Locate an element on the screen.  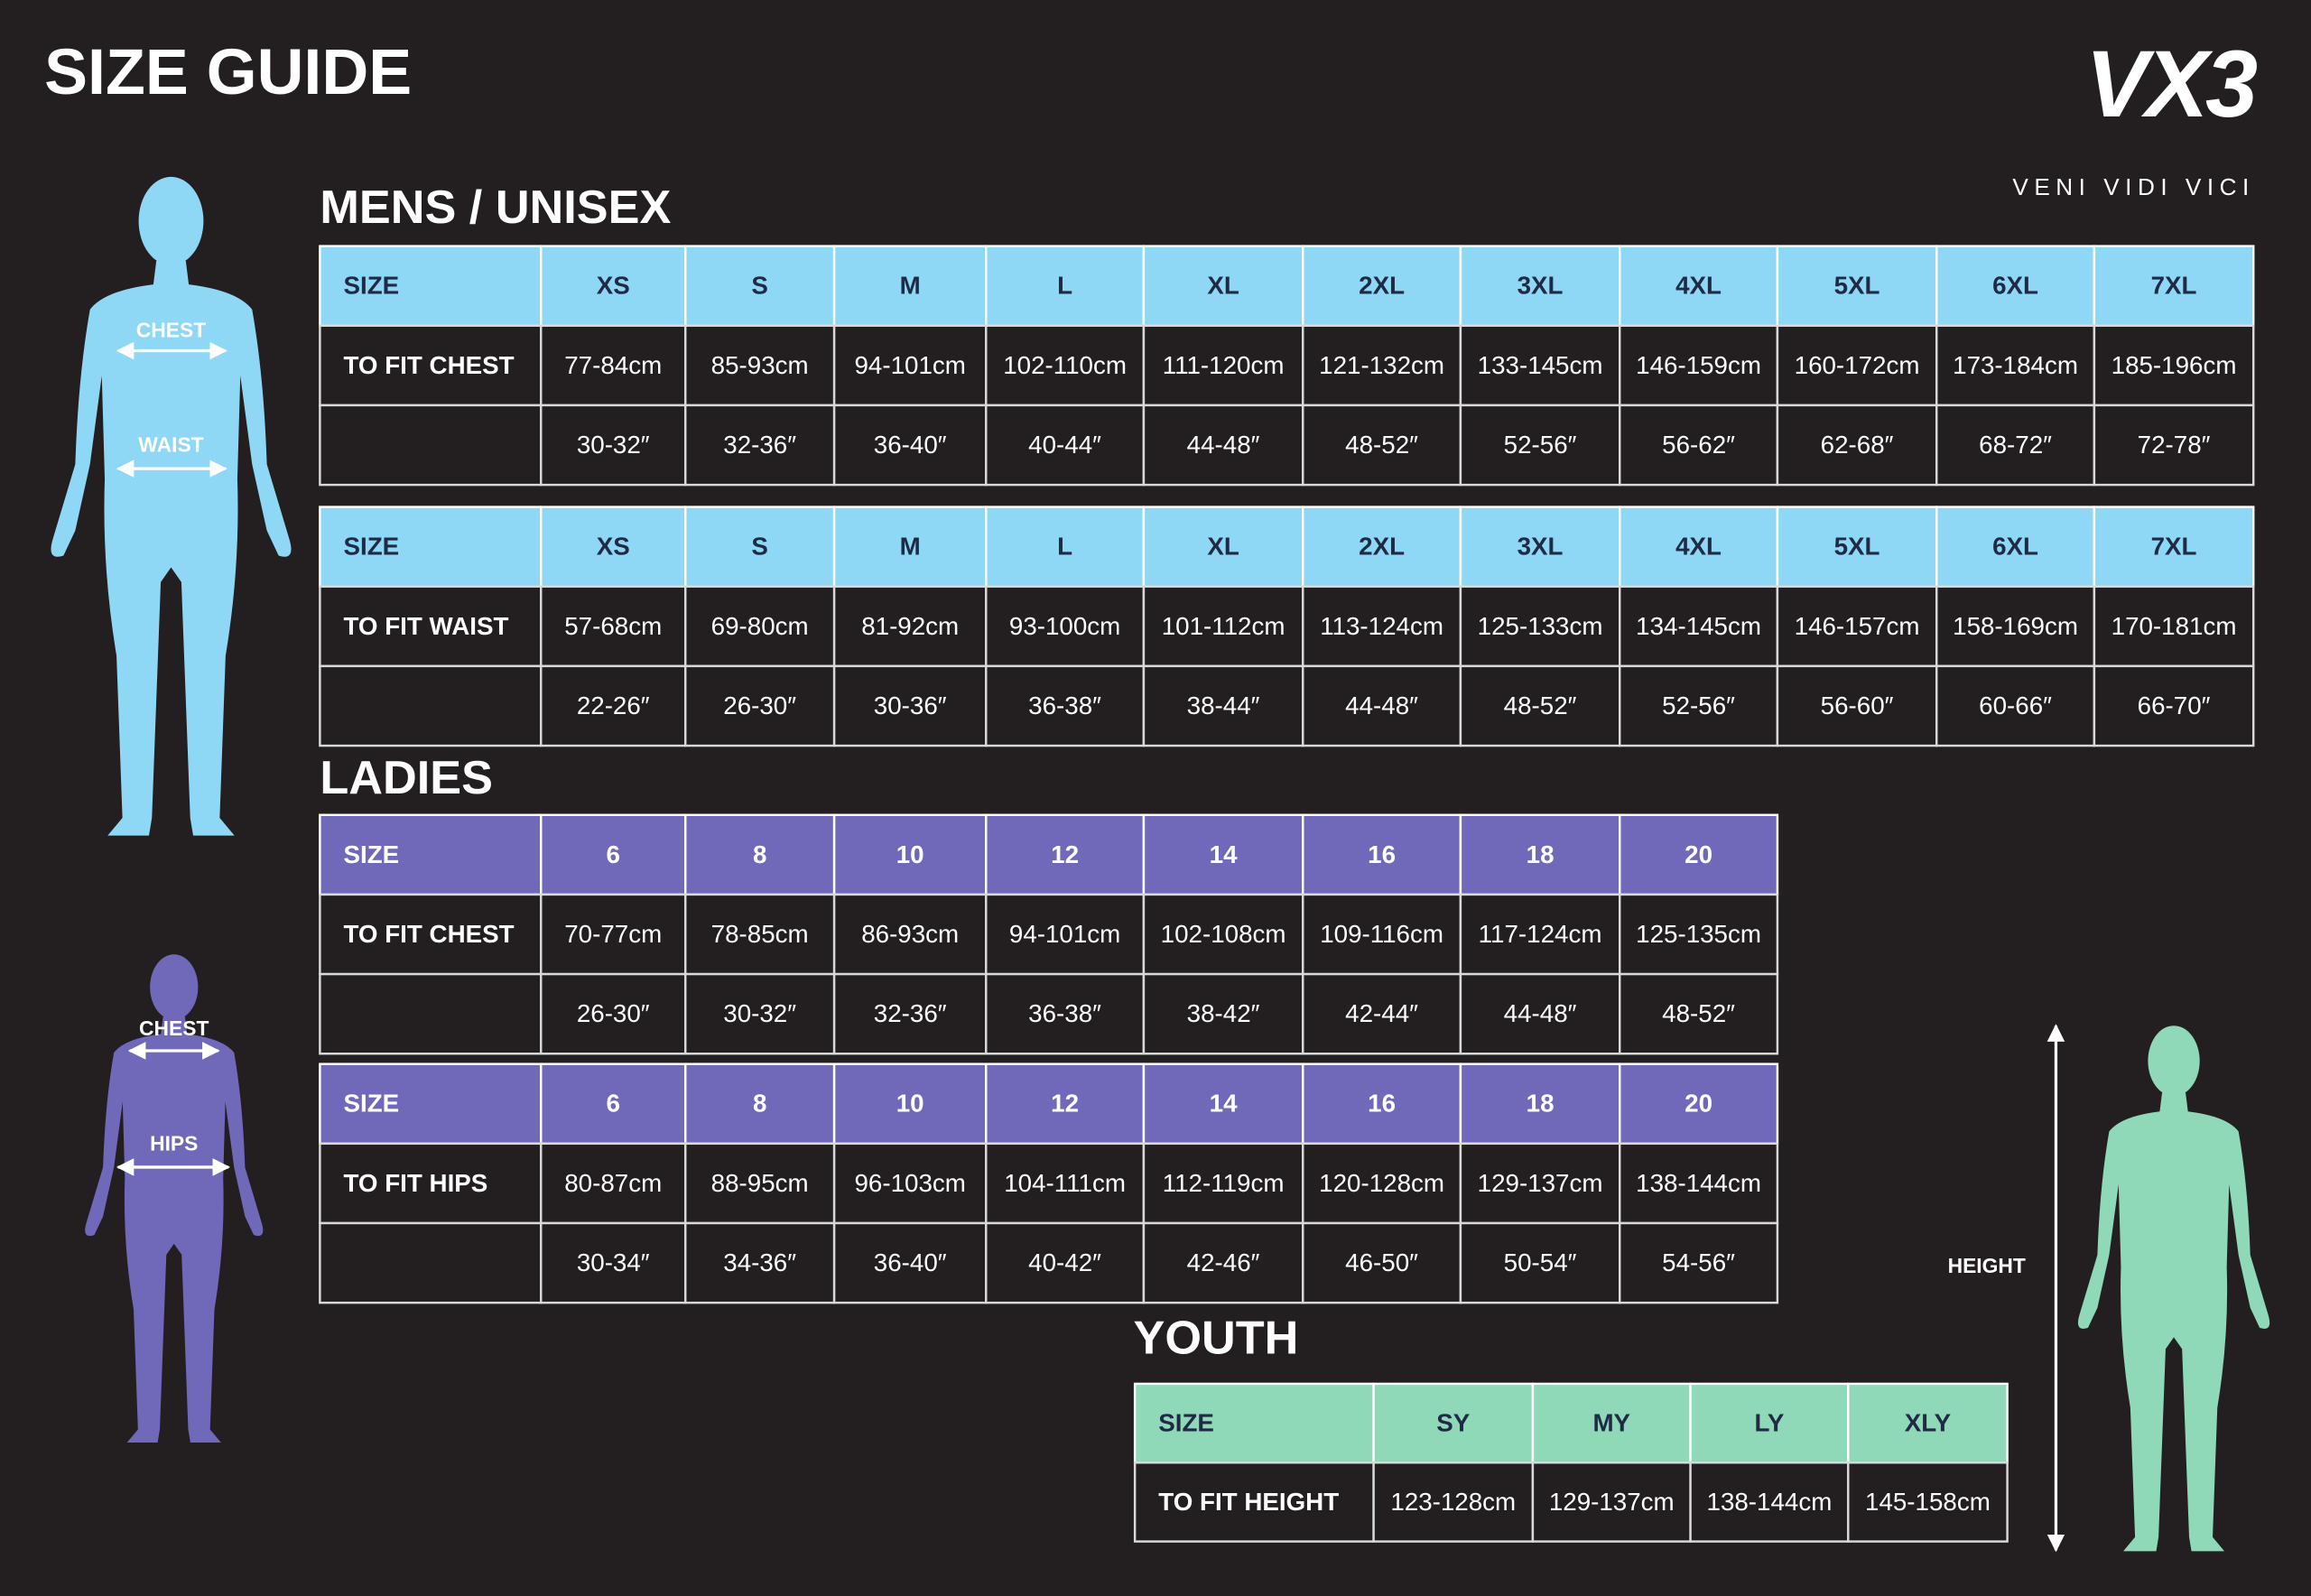
cell-text: 30-32″ is located at coordinates (613, 445).